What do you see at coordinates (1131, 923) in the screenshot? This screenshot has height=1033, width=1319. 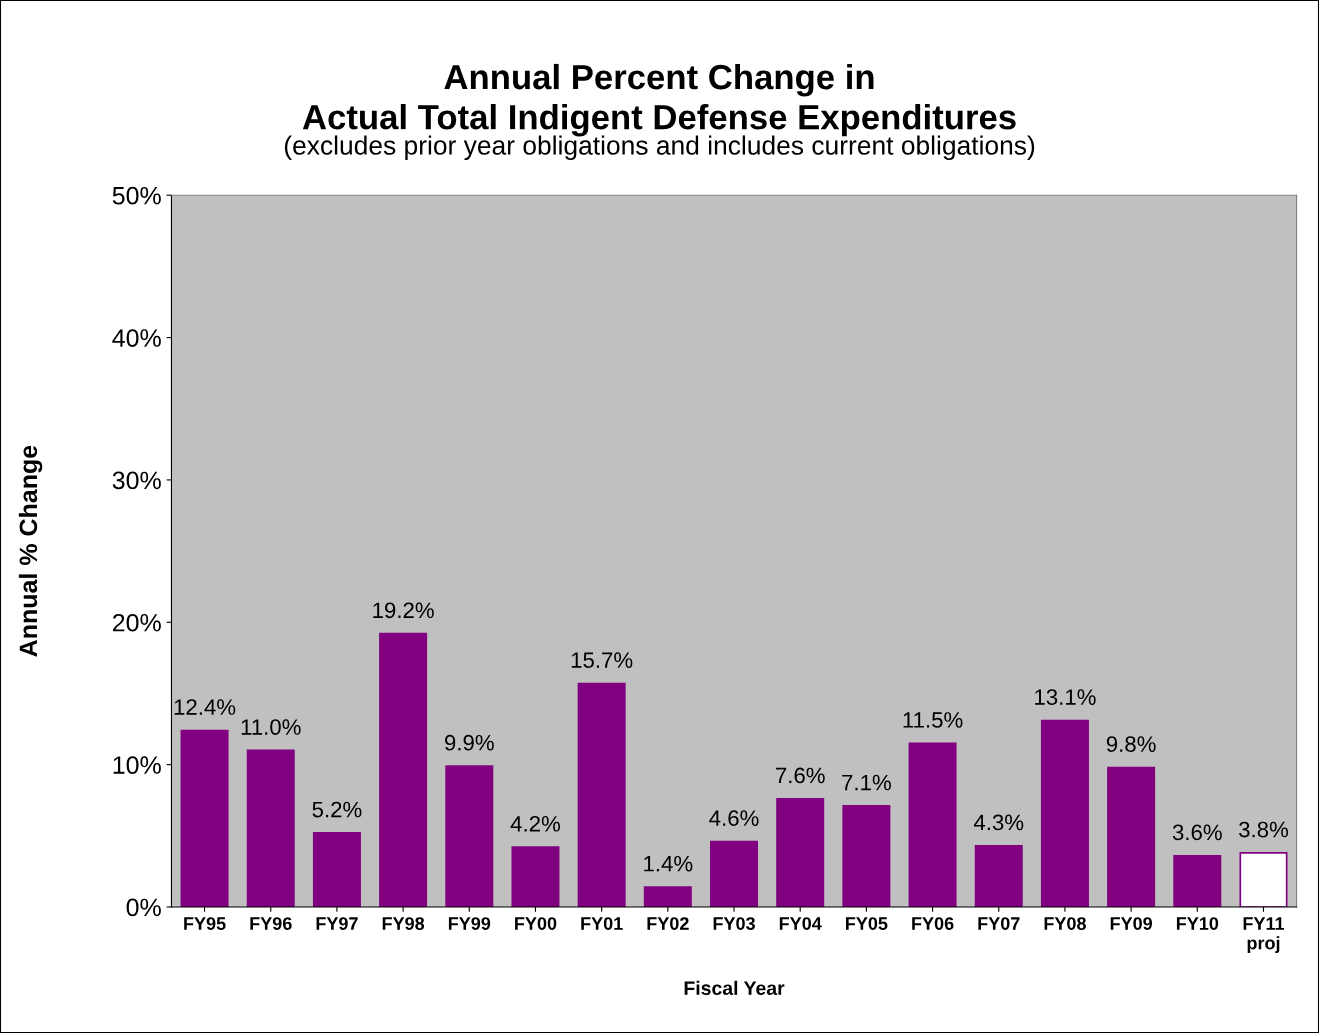 I see `x-tick-label: FY09` at bounding box center [1131, 923].